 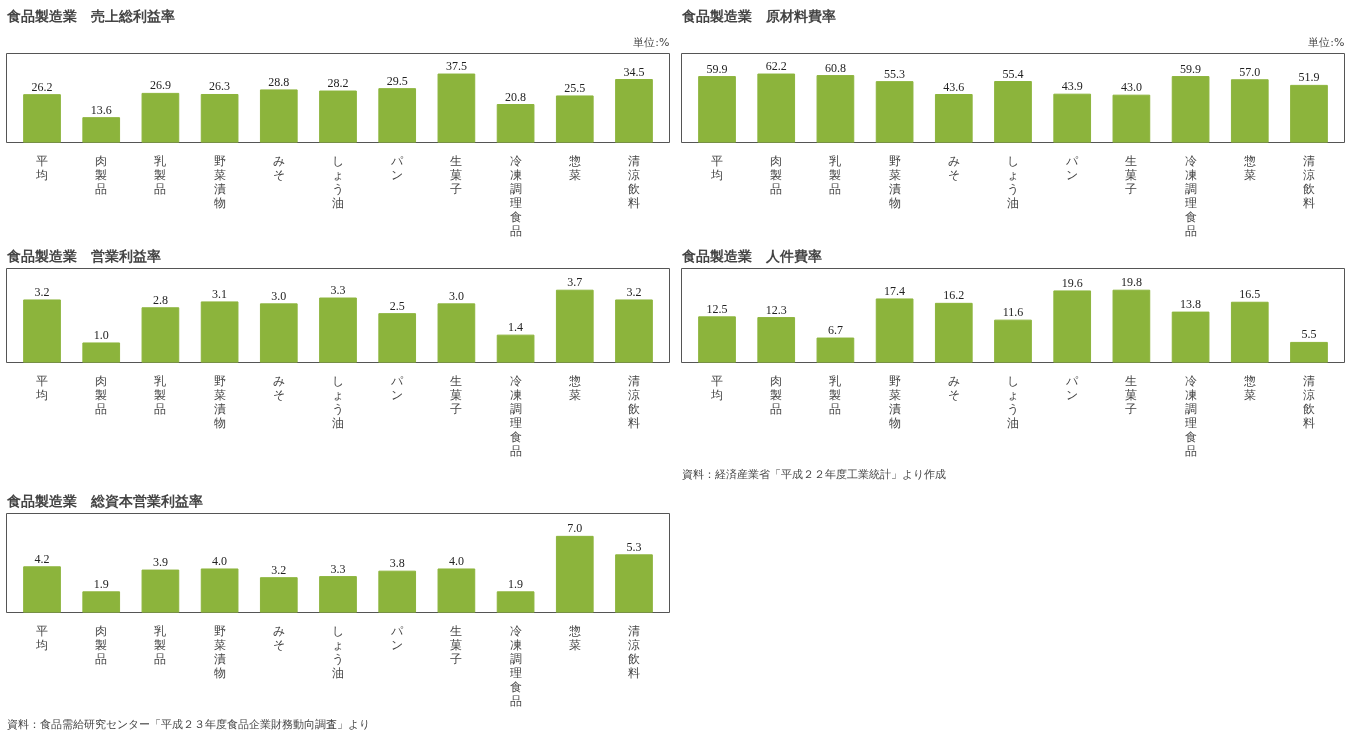 What do you see at coordinates (101, 334) in the screenshot?
I see `data-label: 1.0` at bounding box center [101, 334].